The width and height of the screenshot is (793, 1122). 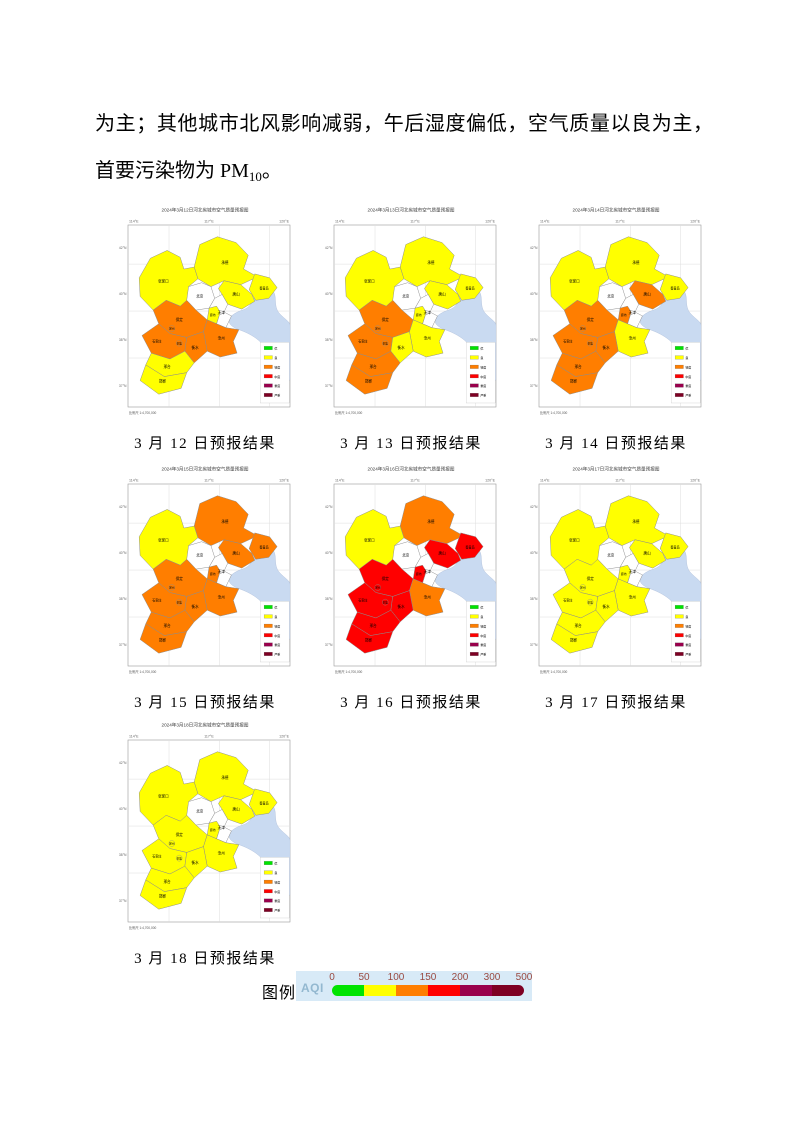 I want to click on map-caption: 3 月 12 日预报结果, so click(x=205, y=444).